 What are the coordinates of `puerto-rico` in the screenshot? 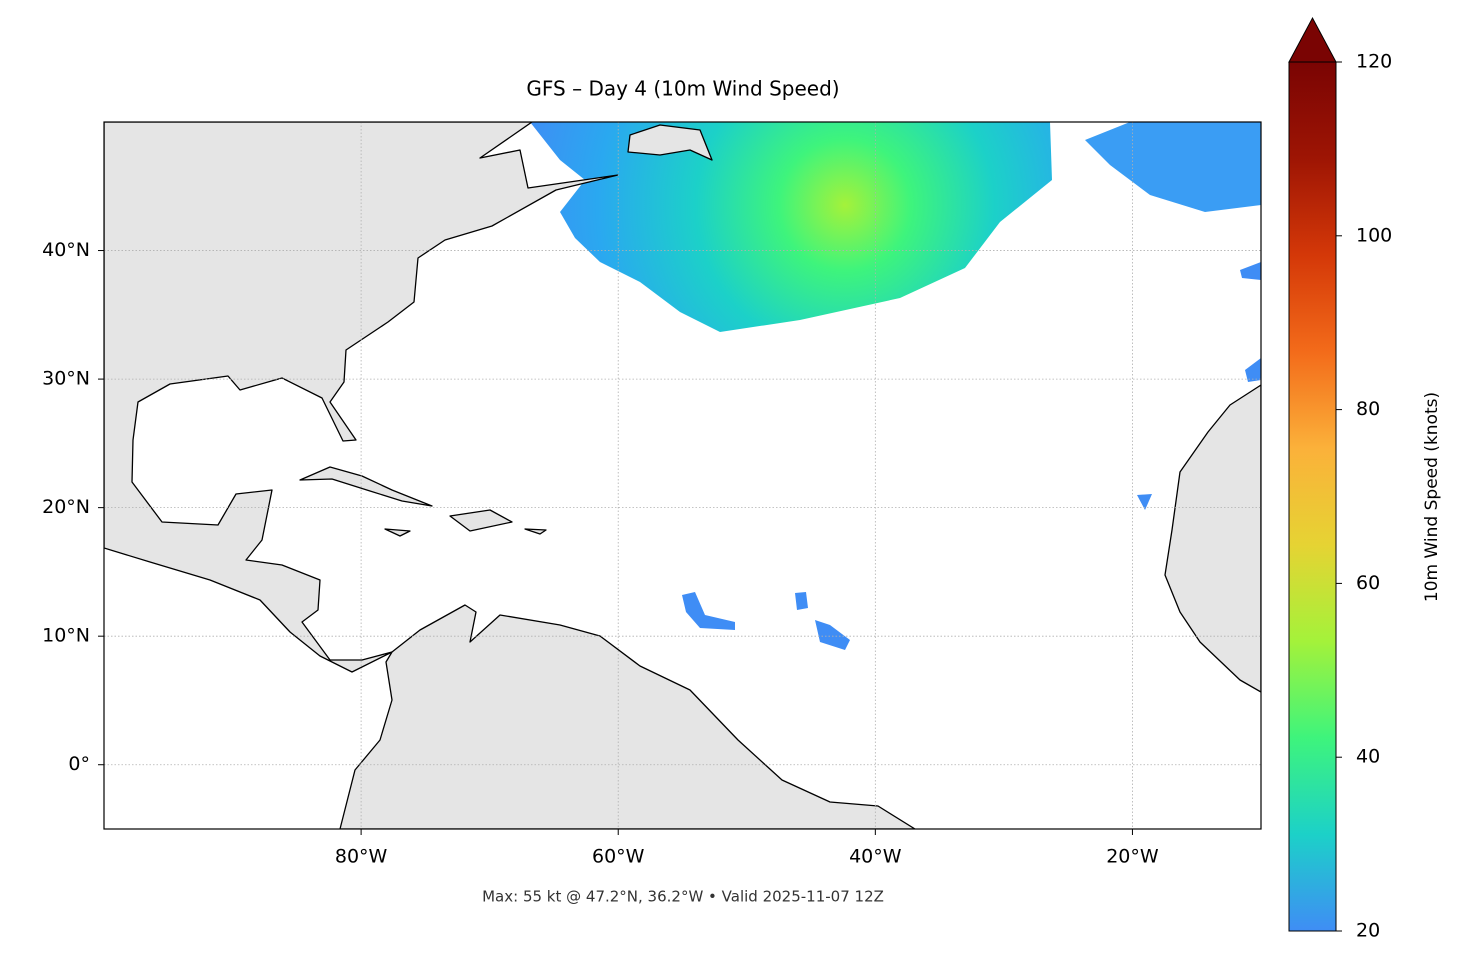 It's located at (535, 531).